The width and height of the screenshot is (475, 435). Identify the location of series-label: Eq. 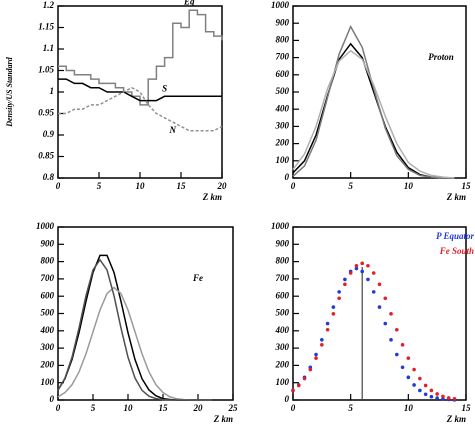
(189, 3).